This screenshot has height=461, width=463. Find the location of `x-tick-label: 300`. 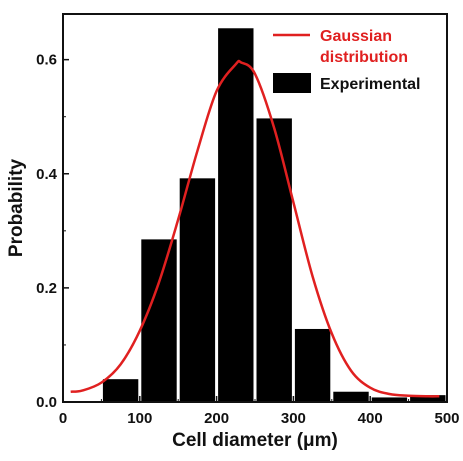

x-tick-label: 300 is located at coordinates (293, 418).